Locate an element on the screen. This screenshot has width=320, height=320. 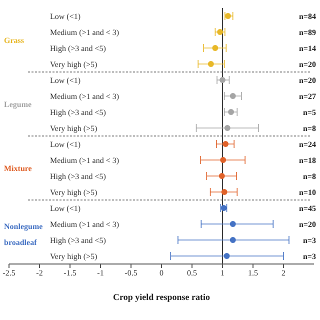
annotation: n=45 is located at coordinates (307, 208).